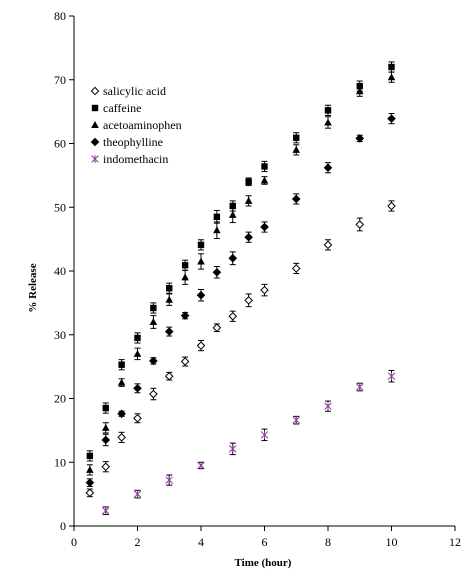  I want to click on legend-item-indomethacin: indomethacin, so click(129, 159).